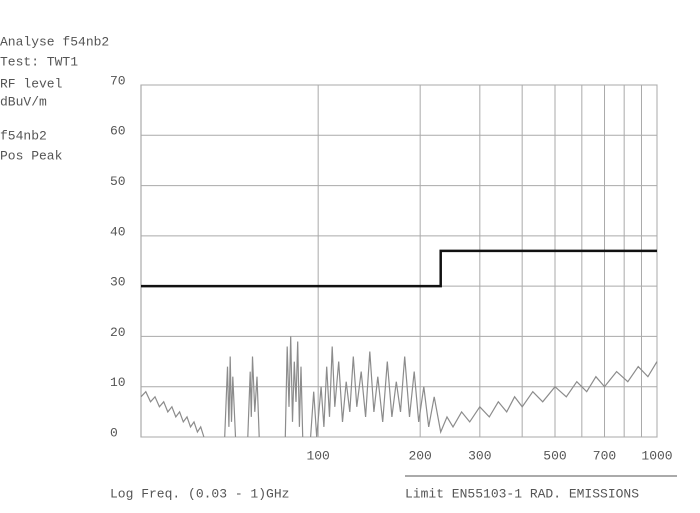 The image size is (700, 513). I want to click on y-tick-label: 50, so click(118, 181).